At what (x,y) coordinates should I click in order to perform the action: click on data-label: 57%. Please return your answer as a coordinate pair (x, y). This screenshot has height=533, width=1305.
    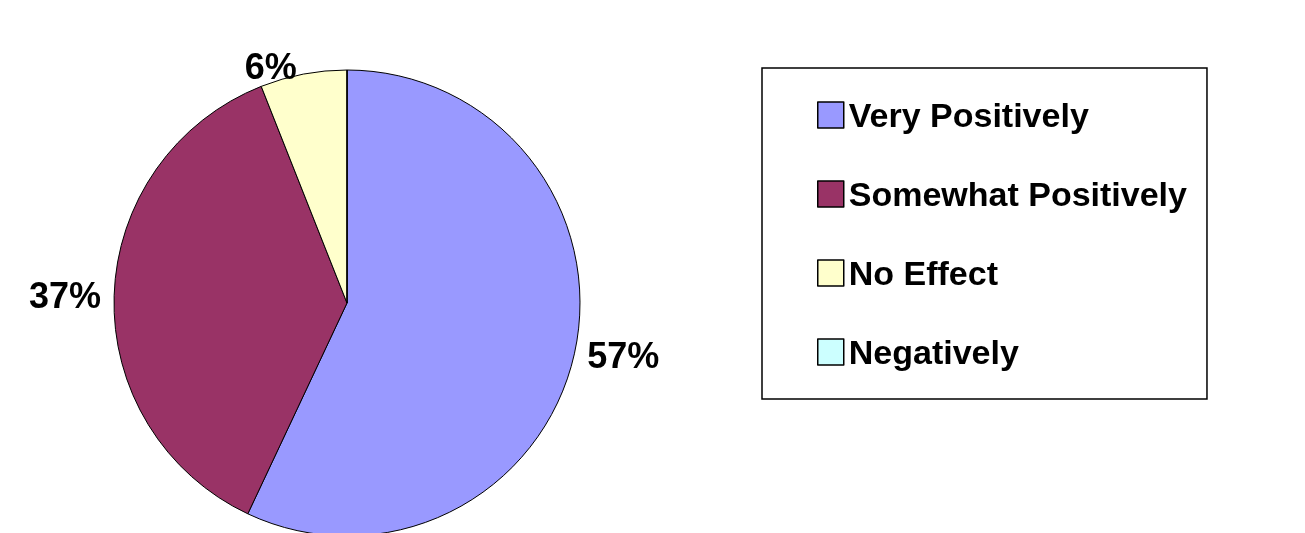
    Looking at the image, I should click on (623, 356).